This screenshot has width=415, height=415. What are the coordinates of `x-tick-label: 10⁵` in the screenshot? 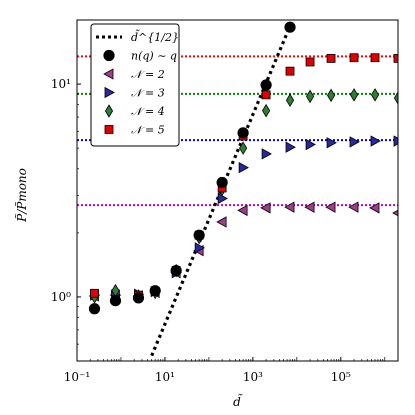 It's located at (341, 377).